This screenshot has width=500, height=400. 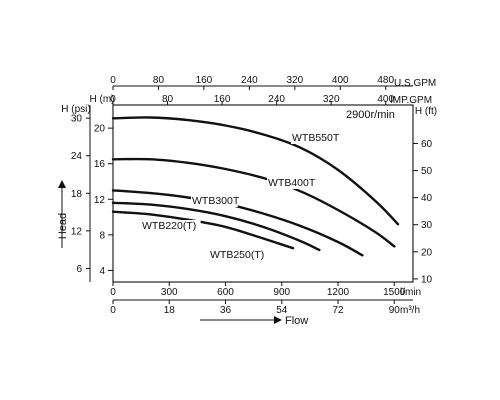 What do you see at coordinates (338, 310) in the screenshot?
I see `m3h-tick-label: 72` at bounding box center [338, 310].